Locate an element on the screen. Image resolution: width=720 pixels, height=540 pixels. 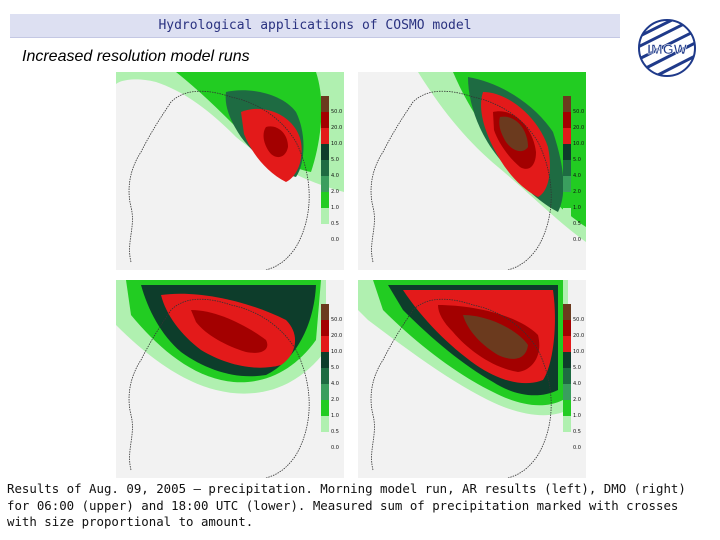
page-title: Hydrological applications of COSMO model is located at coordinates (315, 25).